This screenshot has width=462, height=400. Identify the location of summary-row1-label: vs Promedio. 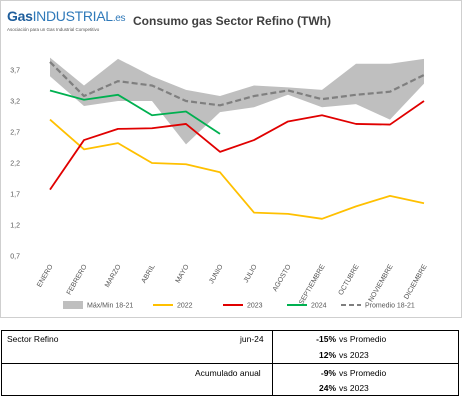
(363, 339).